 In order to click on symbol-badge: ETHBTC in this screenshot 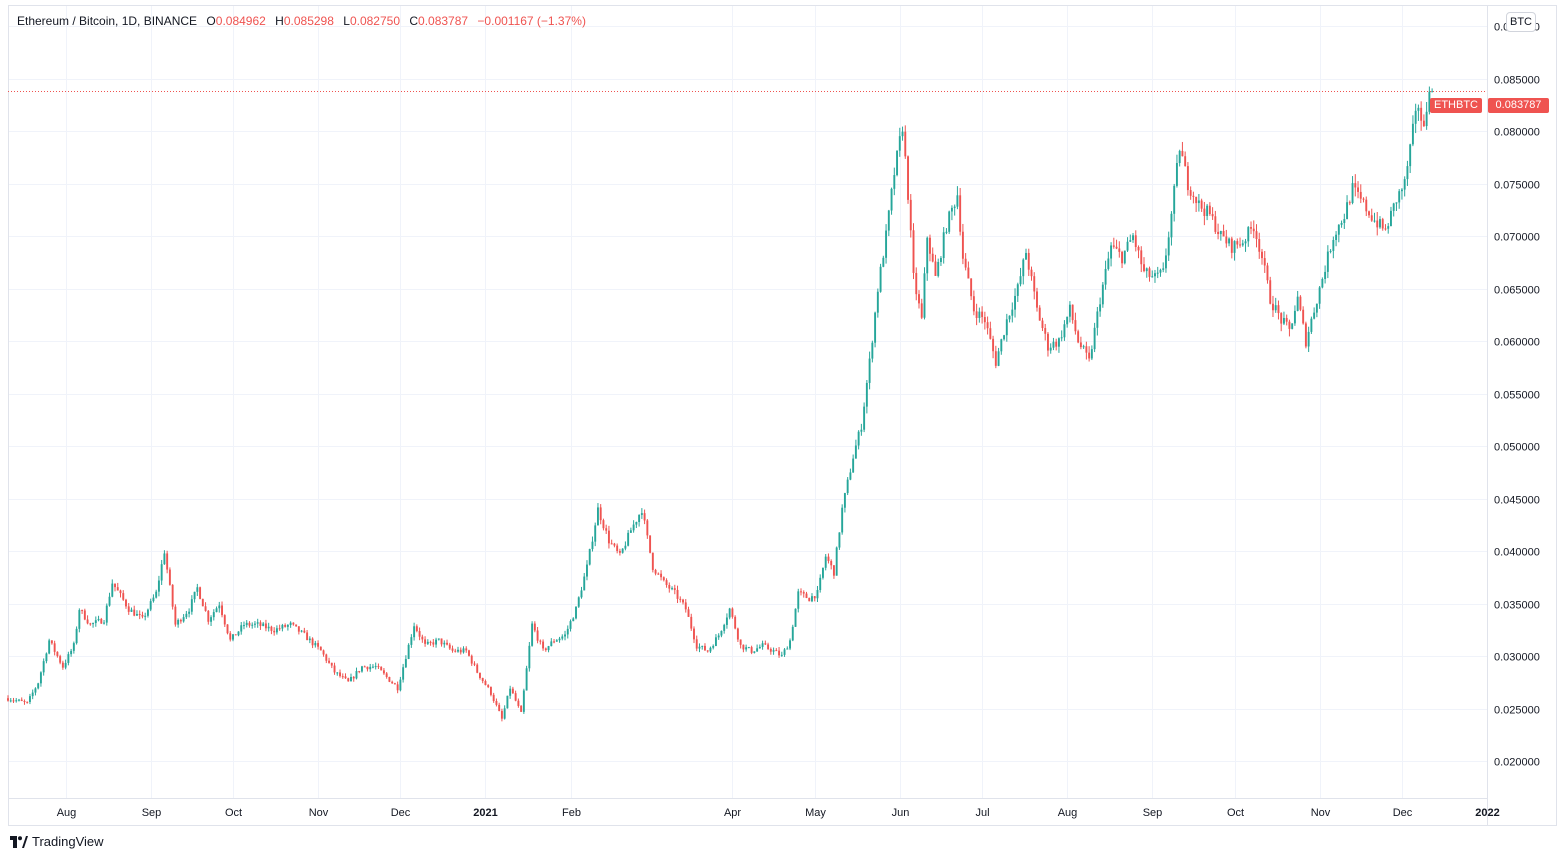, I will do `click(1456, 105)`.